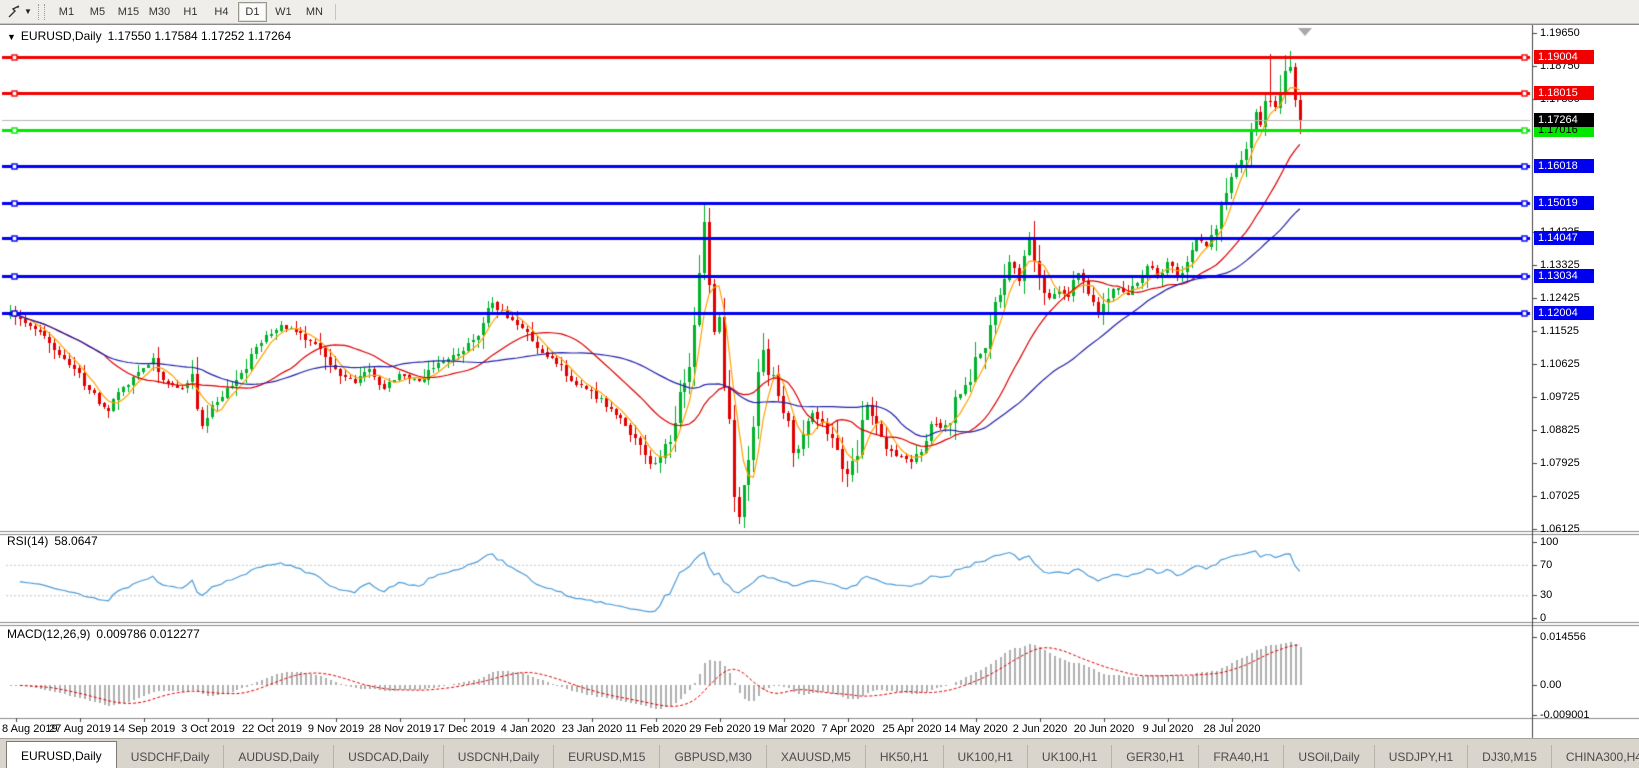 The width and height of the screenshot is (1639, 768). I want to click on date-tick-label: 14 May 2020, so click(976, 729).